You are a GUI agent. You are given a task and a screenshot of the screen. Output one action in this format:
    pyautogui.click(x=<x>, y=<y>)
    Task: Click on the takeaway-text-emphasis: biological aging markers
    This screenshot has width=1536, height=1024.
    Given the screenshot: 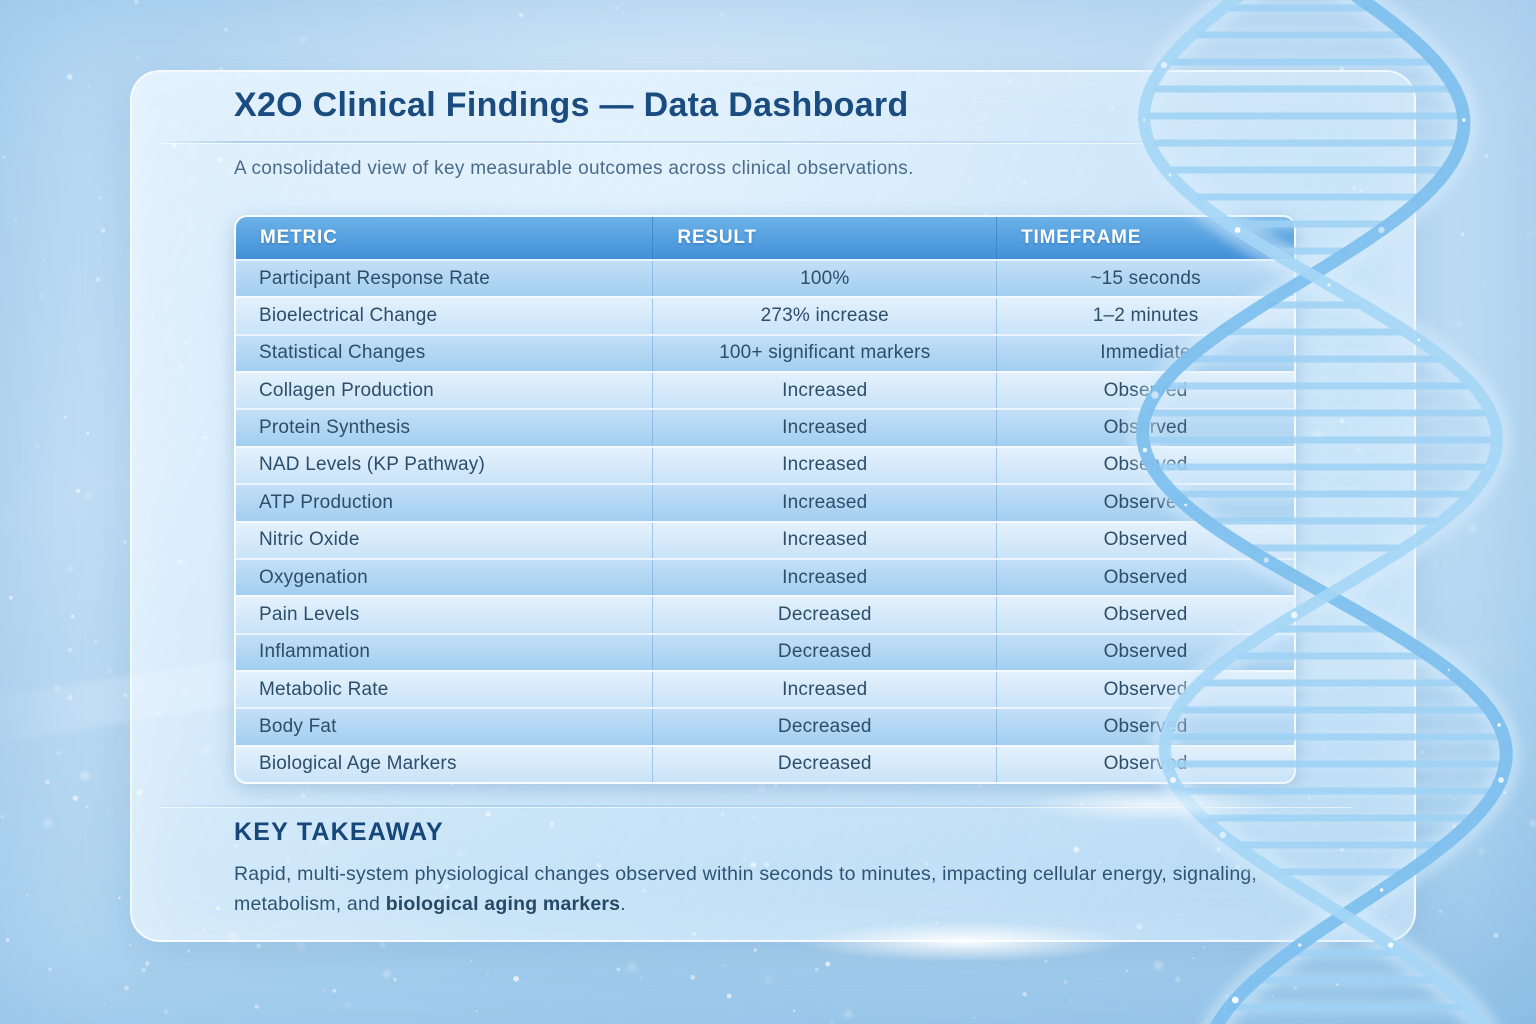 What is the action you would take?
    pyautogui.click(x=503, y=904)
    